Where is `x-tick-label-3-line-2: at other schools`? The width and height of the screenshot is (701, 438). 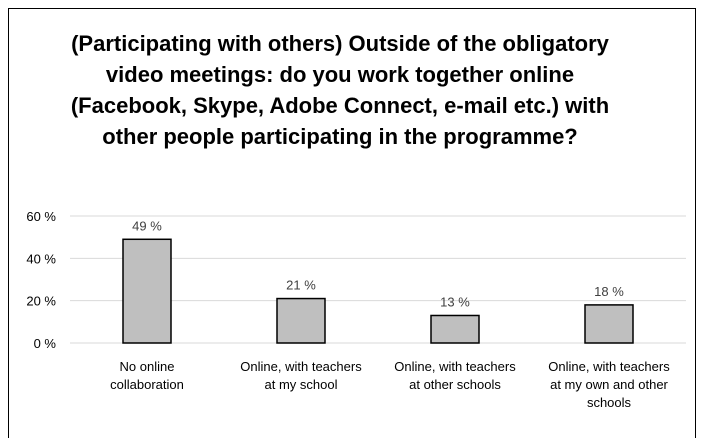 x-tick-label-3-line-2: at other schools is located at coordinates (455, 384).